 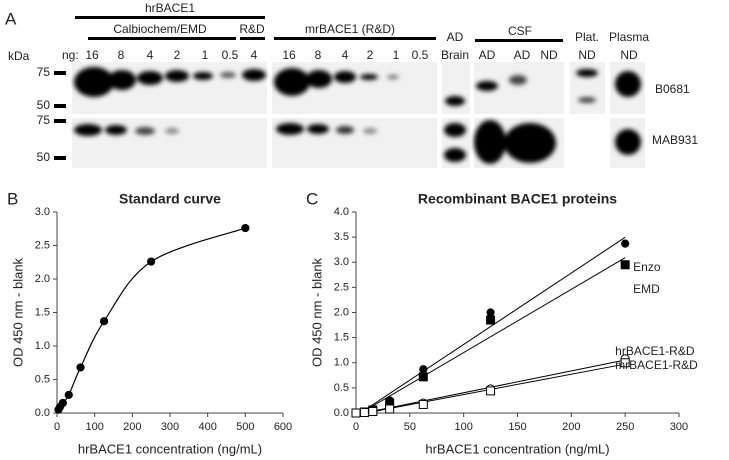 What do you see at coordinates (646, 289) in the screenshot?
I see `legend-label: EMD` at bounding box center [646, 289].